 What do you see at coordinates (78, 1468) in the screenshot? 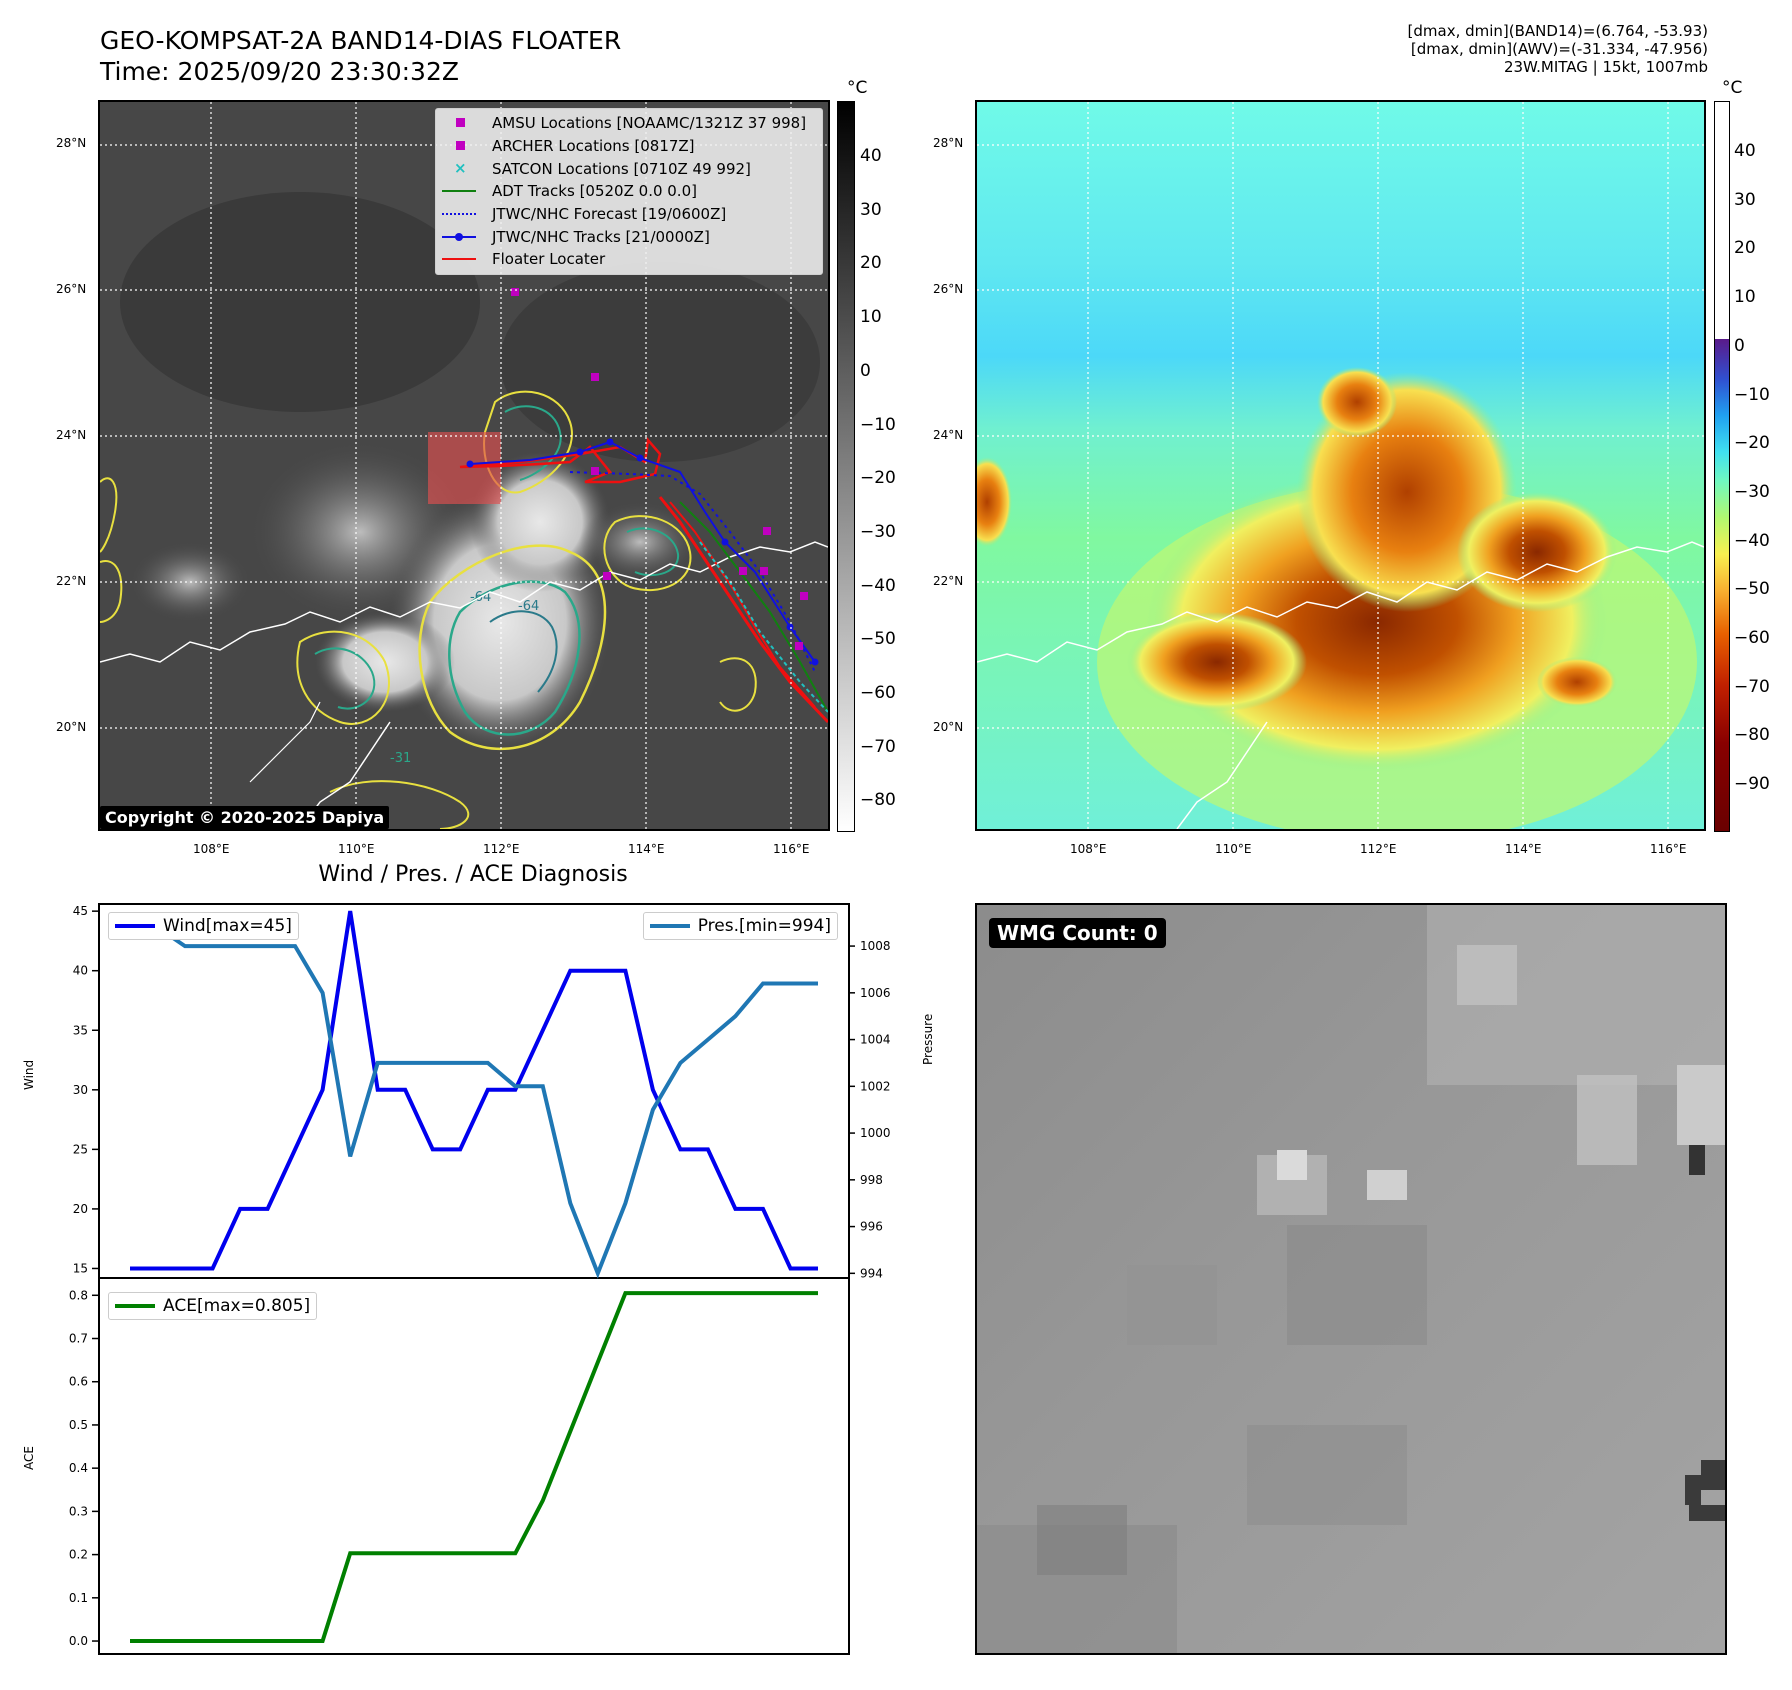
I see `ace-tick-label: 0.4` at bounding box center [78, 1468].